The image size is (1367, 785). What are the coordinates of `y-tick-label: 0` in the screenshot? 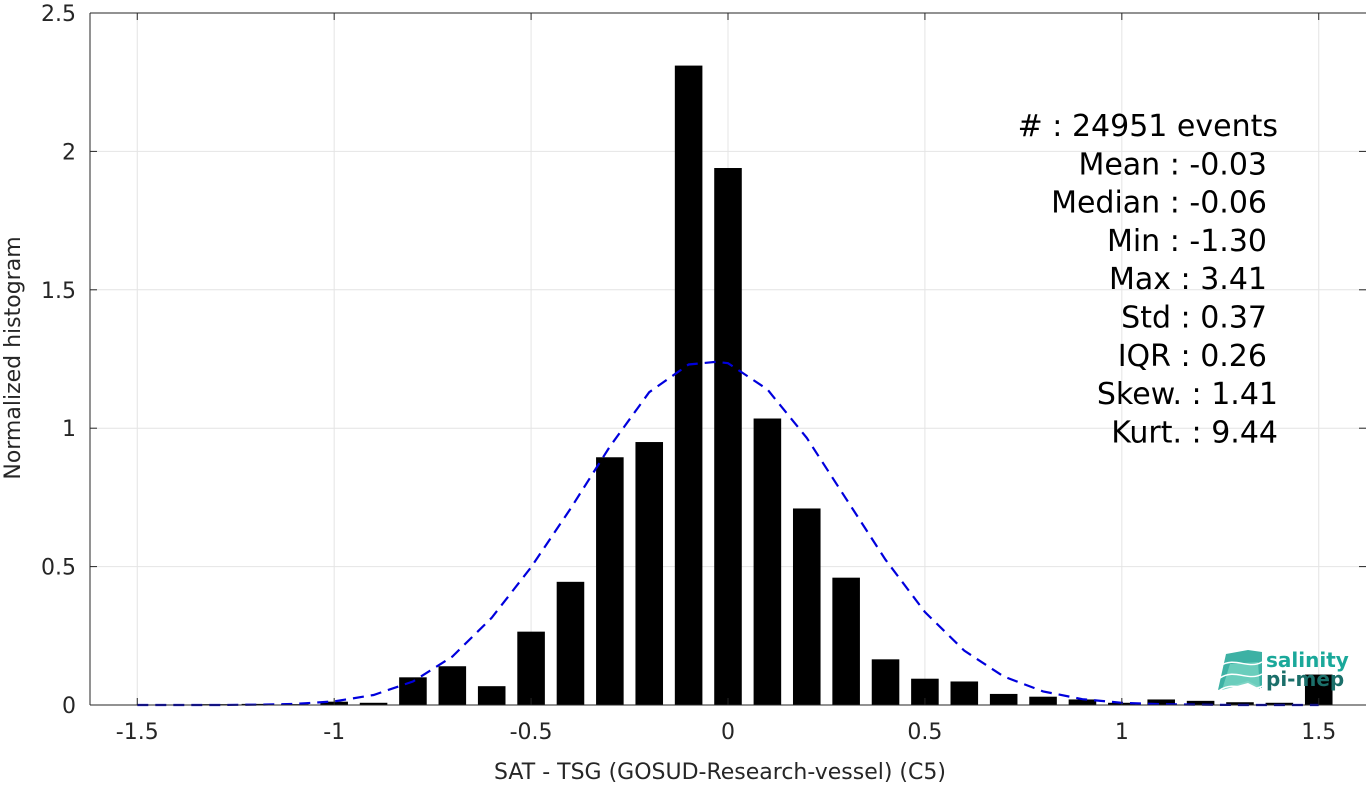 It's located at (69, 706).